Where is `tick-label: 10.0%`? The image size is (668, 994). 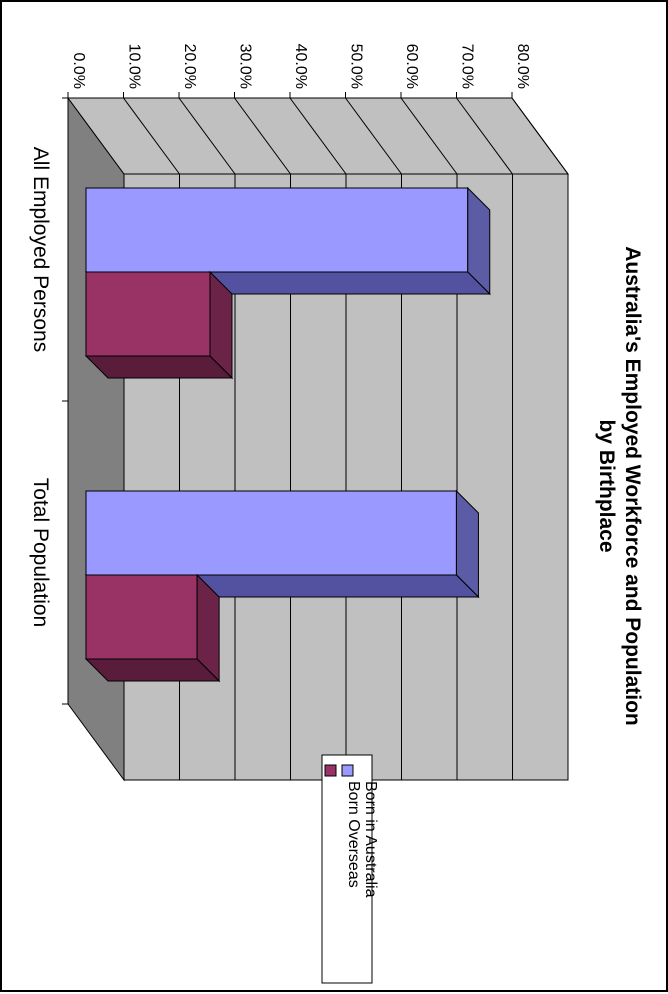 tick-label: 10.0% is located at coordinates (134, 66).